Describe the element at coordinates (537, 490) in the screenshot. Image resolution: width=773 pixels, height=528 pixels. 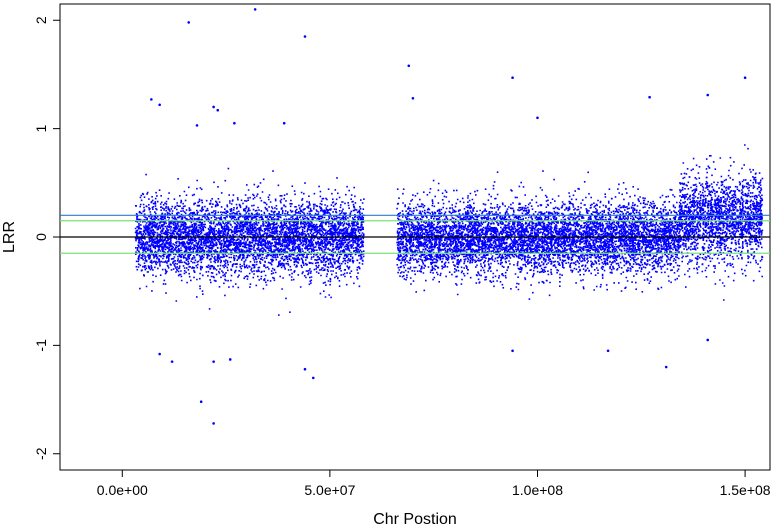
I see `x-tick-label: 1.0e+08` at that location.